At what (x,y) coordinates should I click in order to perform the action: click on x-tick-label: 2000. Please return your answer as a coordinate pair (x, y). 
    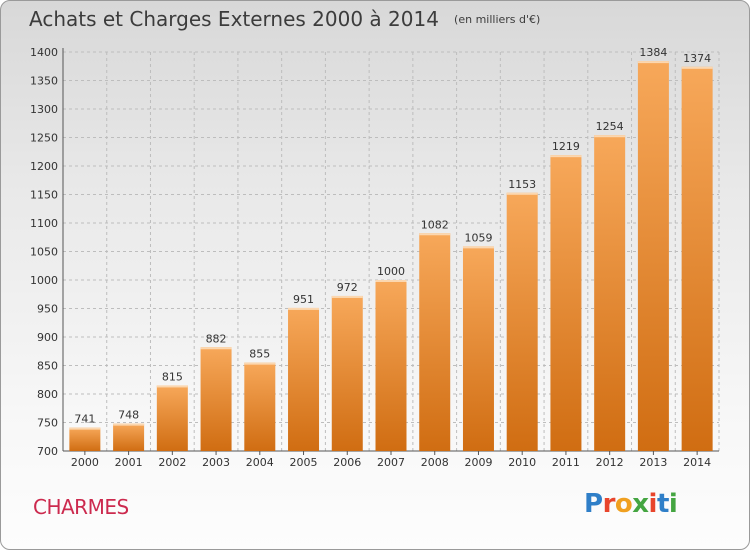
    Looking at the image, I should click on (85, 462).